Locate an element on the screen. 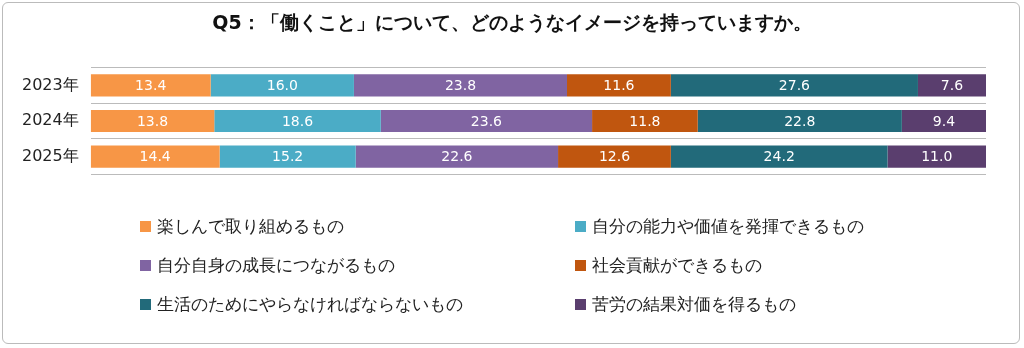 This screenshot has width=1024, height=348. data-label: 12.6 is located at coordinates (614, 156).